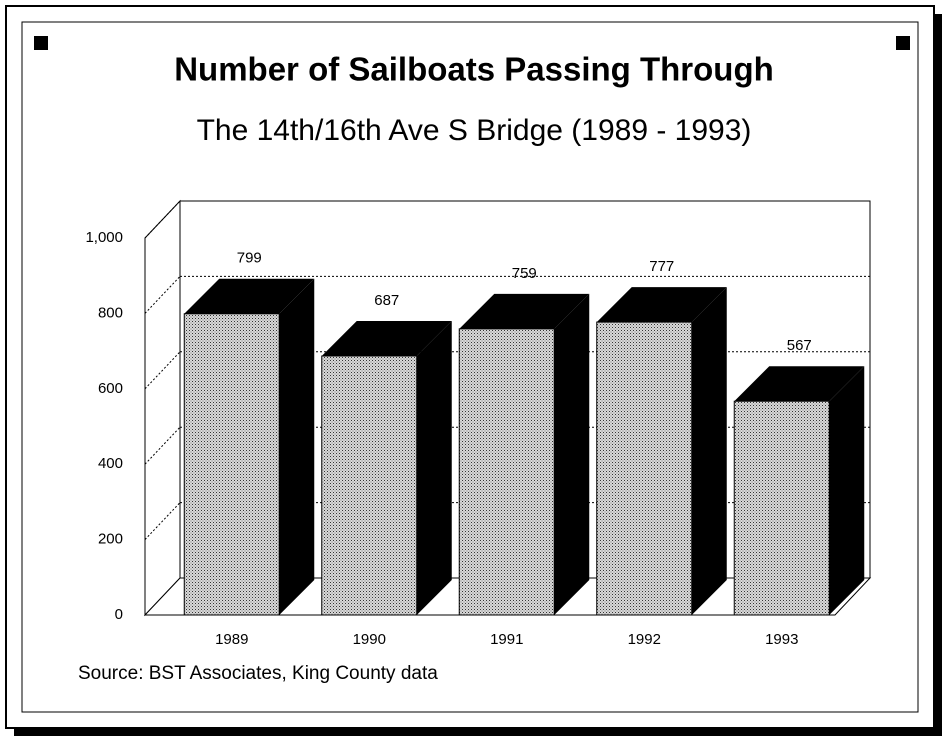  Describe the element at coordinates (110, 539) in the screenshot. I see `y-tick-label: 200` at that location.